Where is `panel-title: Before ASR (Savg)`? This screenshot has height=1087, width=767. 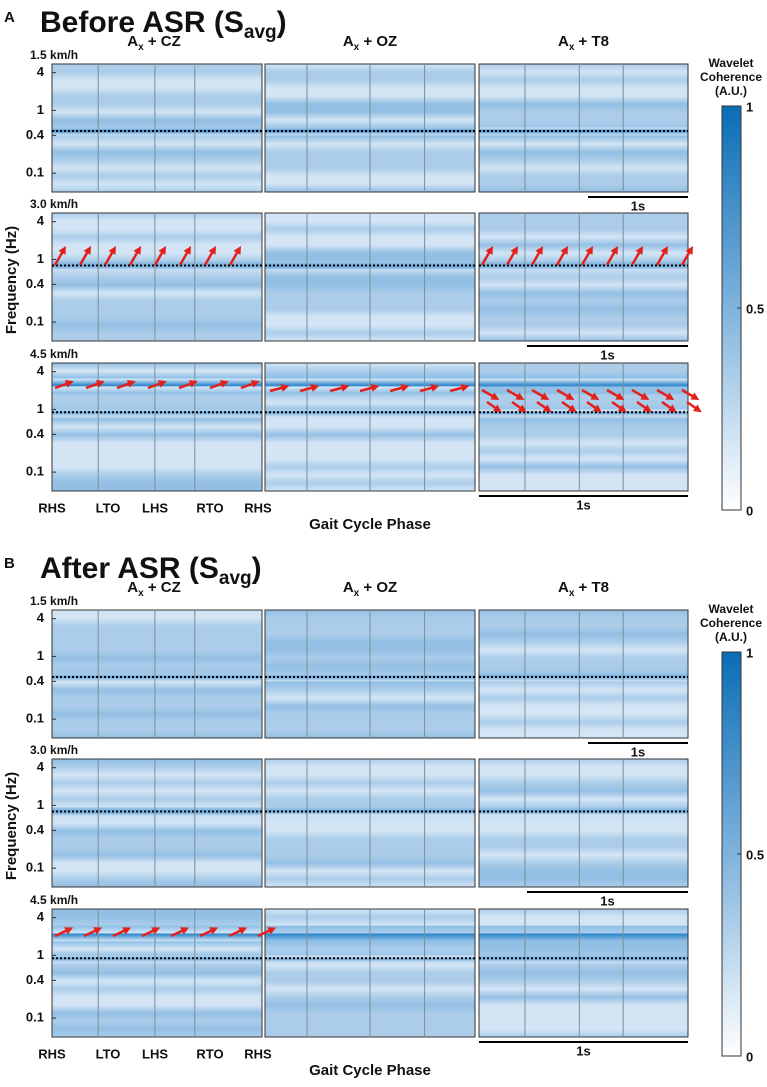 panel-title: Before ASR (Savg) is located at coordinates (163, 24).